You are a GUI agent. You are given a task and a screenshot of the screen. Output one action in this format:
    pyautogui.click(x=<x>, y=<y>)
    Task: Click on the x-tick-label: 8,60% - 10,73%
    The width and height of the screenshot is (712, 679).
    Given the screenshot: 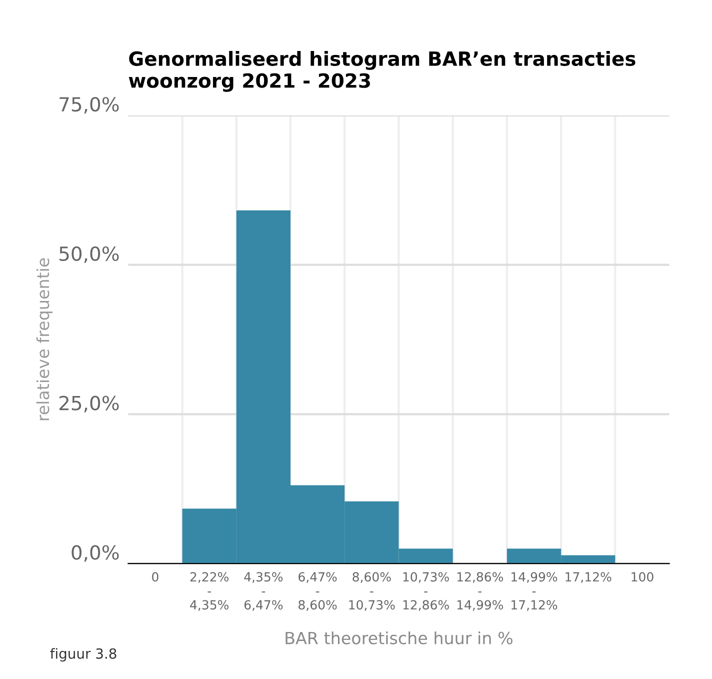 What is the action you would take?
    pyautogui.click(x=372, y=591)
    